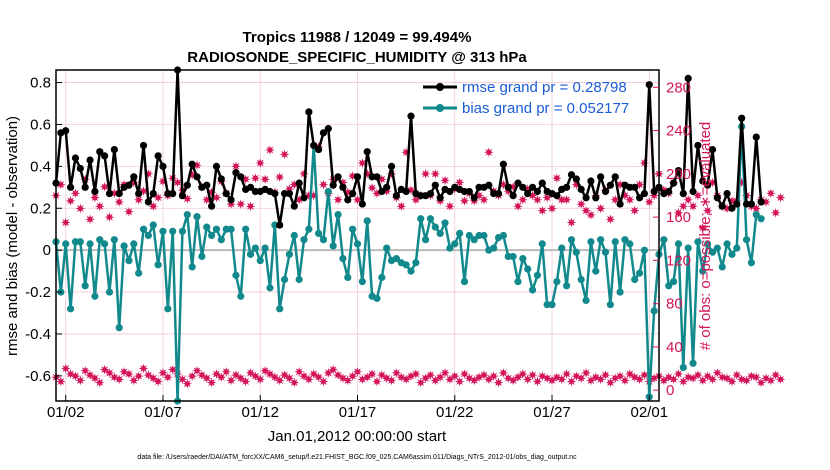 The image size is (830, 470). Describe the element at coordinates (260, 412) in the screenshot. I see `x-tick-label: 01/12` at that location.